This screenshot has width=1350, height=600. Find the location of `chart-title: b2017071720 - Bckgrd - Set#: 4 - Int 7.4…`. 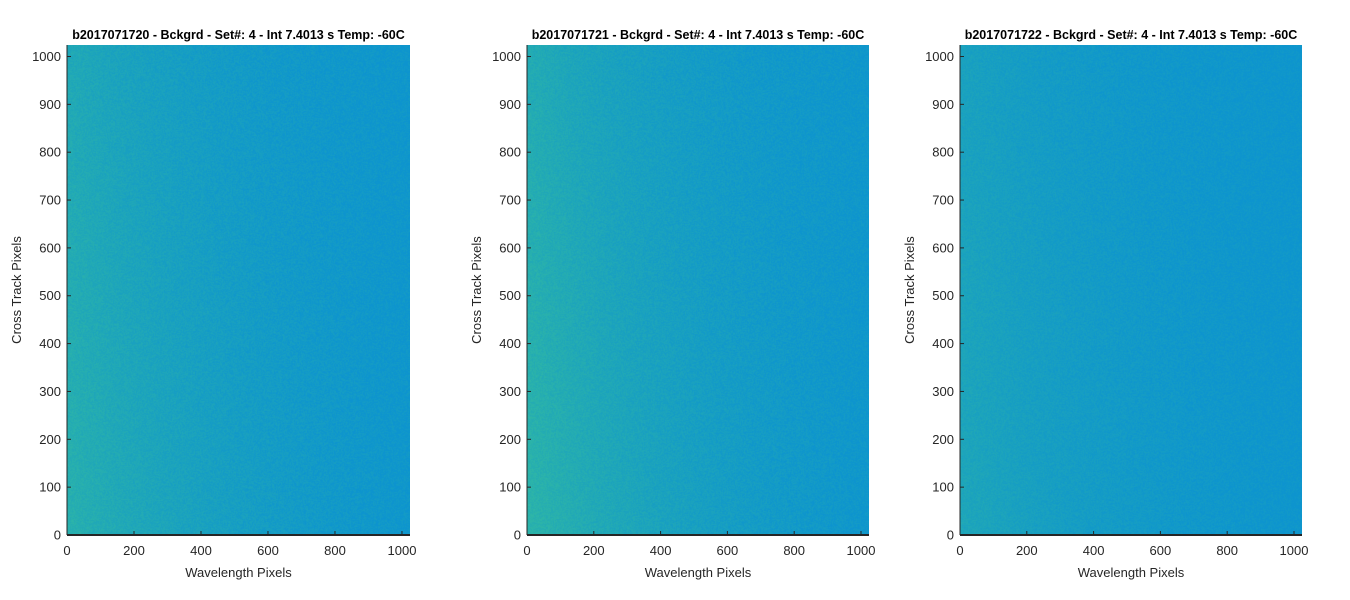

chart-title: b2017071720 - Bckgrd - Set#: 4 - Int 7.4… is located at coordinates (238, 35).